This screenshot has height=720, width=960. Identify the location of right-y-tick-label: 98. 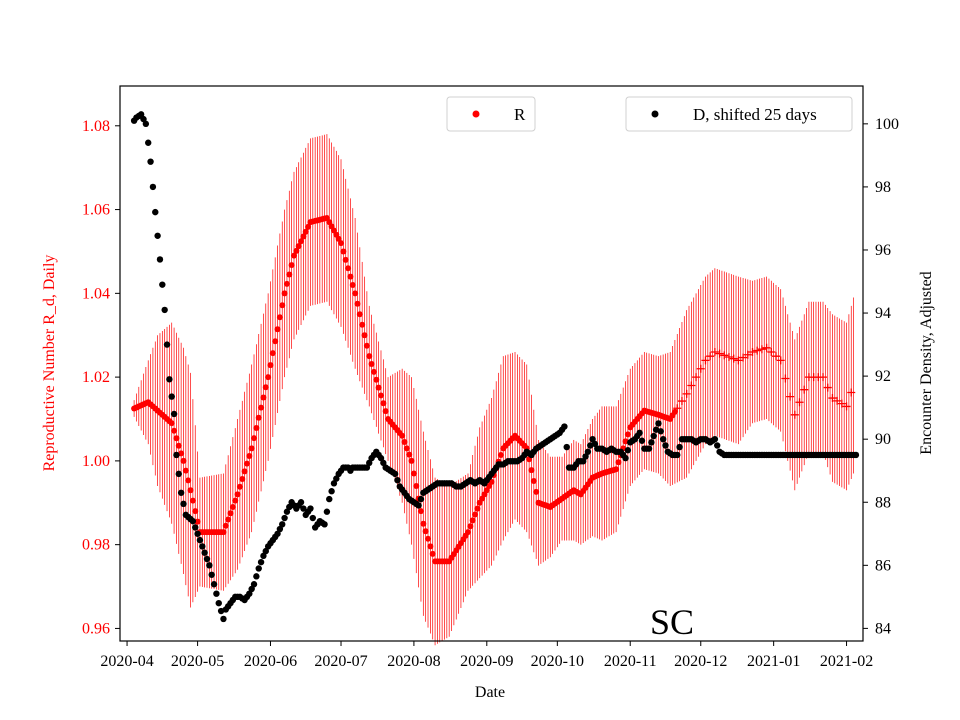
(883, 187).